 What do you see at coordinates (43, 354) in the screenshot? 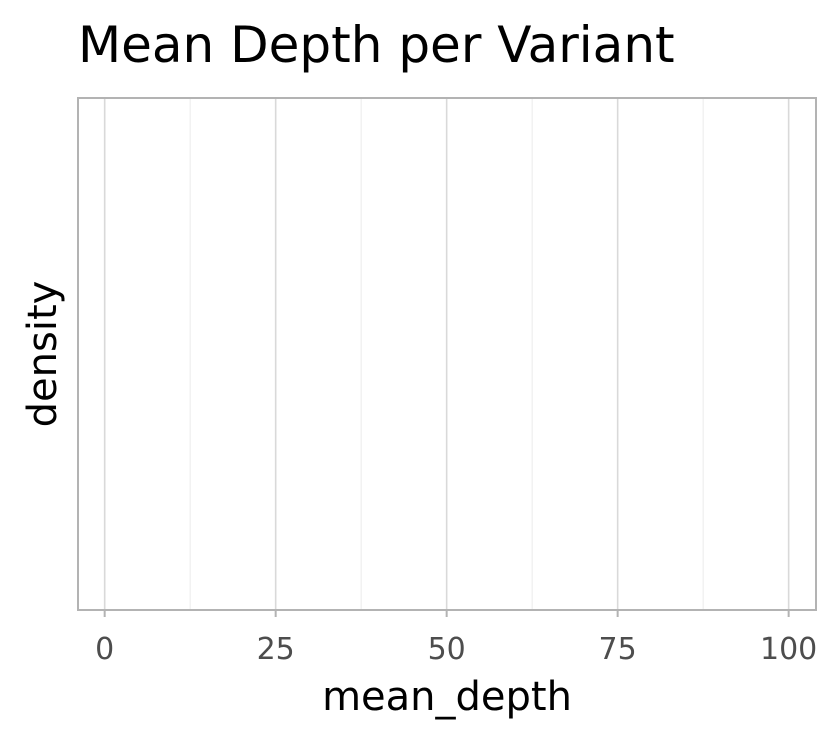
I see `y-axis-title: density` at bounding box center [43, 354].